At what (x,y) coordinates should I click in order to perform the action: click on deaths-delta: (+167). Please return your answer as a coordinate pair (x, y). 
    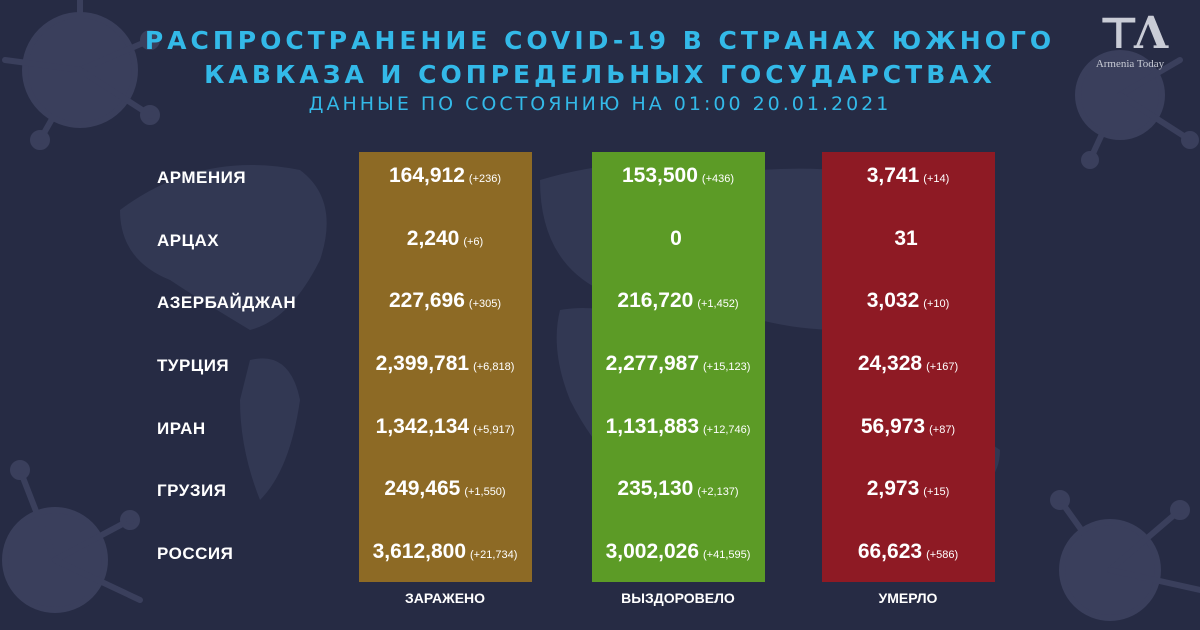
    Looking at the image, I should click on (942, 367).